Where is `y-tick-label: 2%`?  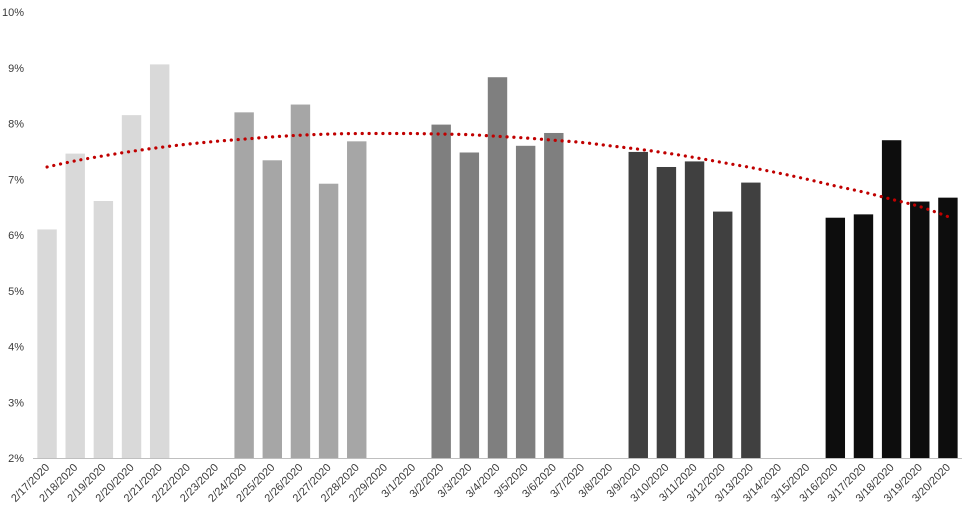 y-tick-label: 2% is located at coordinates (16, 459).